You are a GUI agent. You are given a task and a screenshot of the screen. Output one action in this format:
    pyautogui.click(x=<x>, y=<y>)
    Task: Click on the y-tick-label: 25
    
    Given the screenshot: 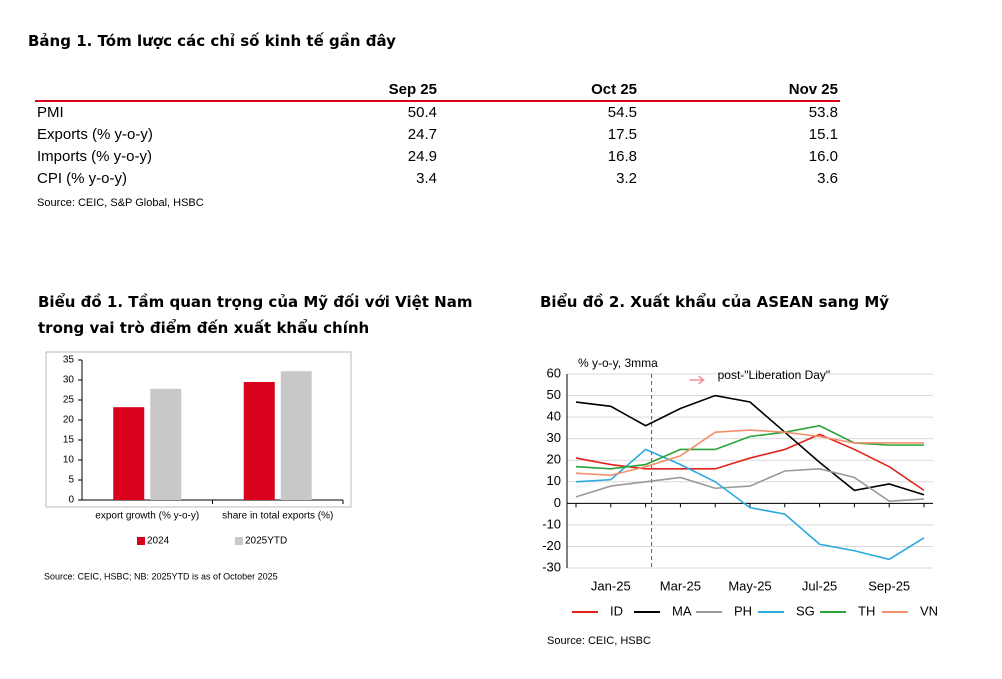 What is the action you would take?
    pyautogui.click(x=69, y=400)
    